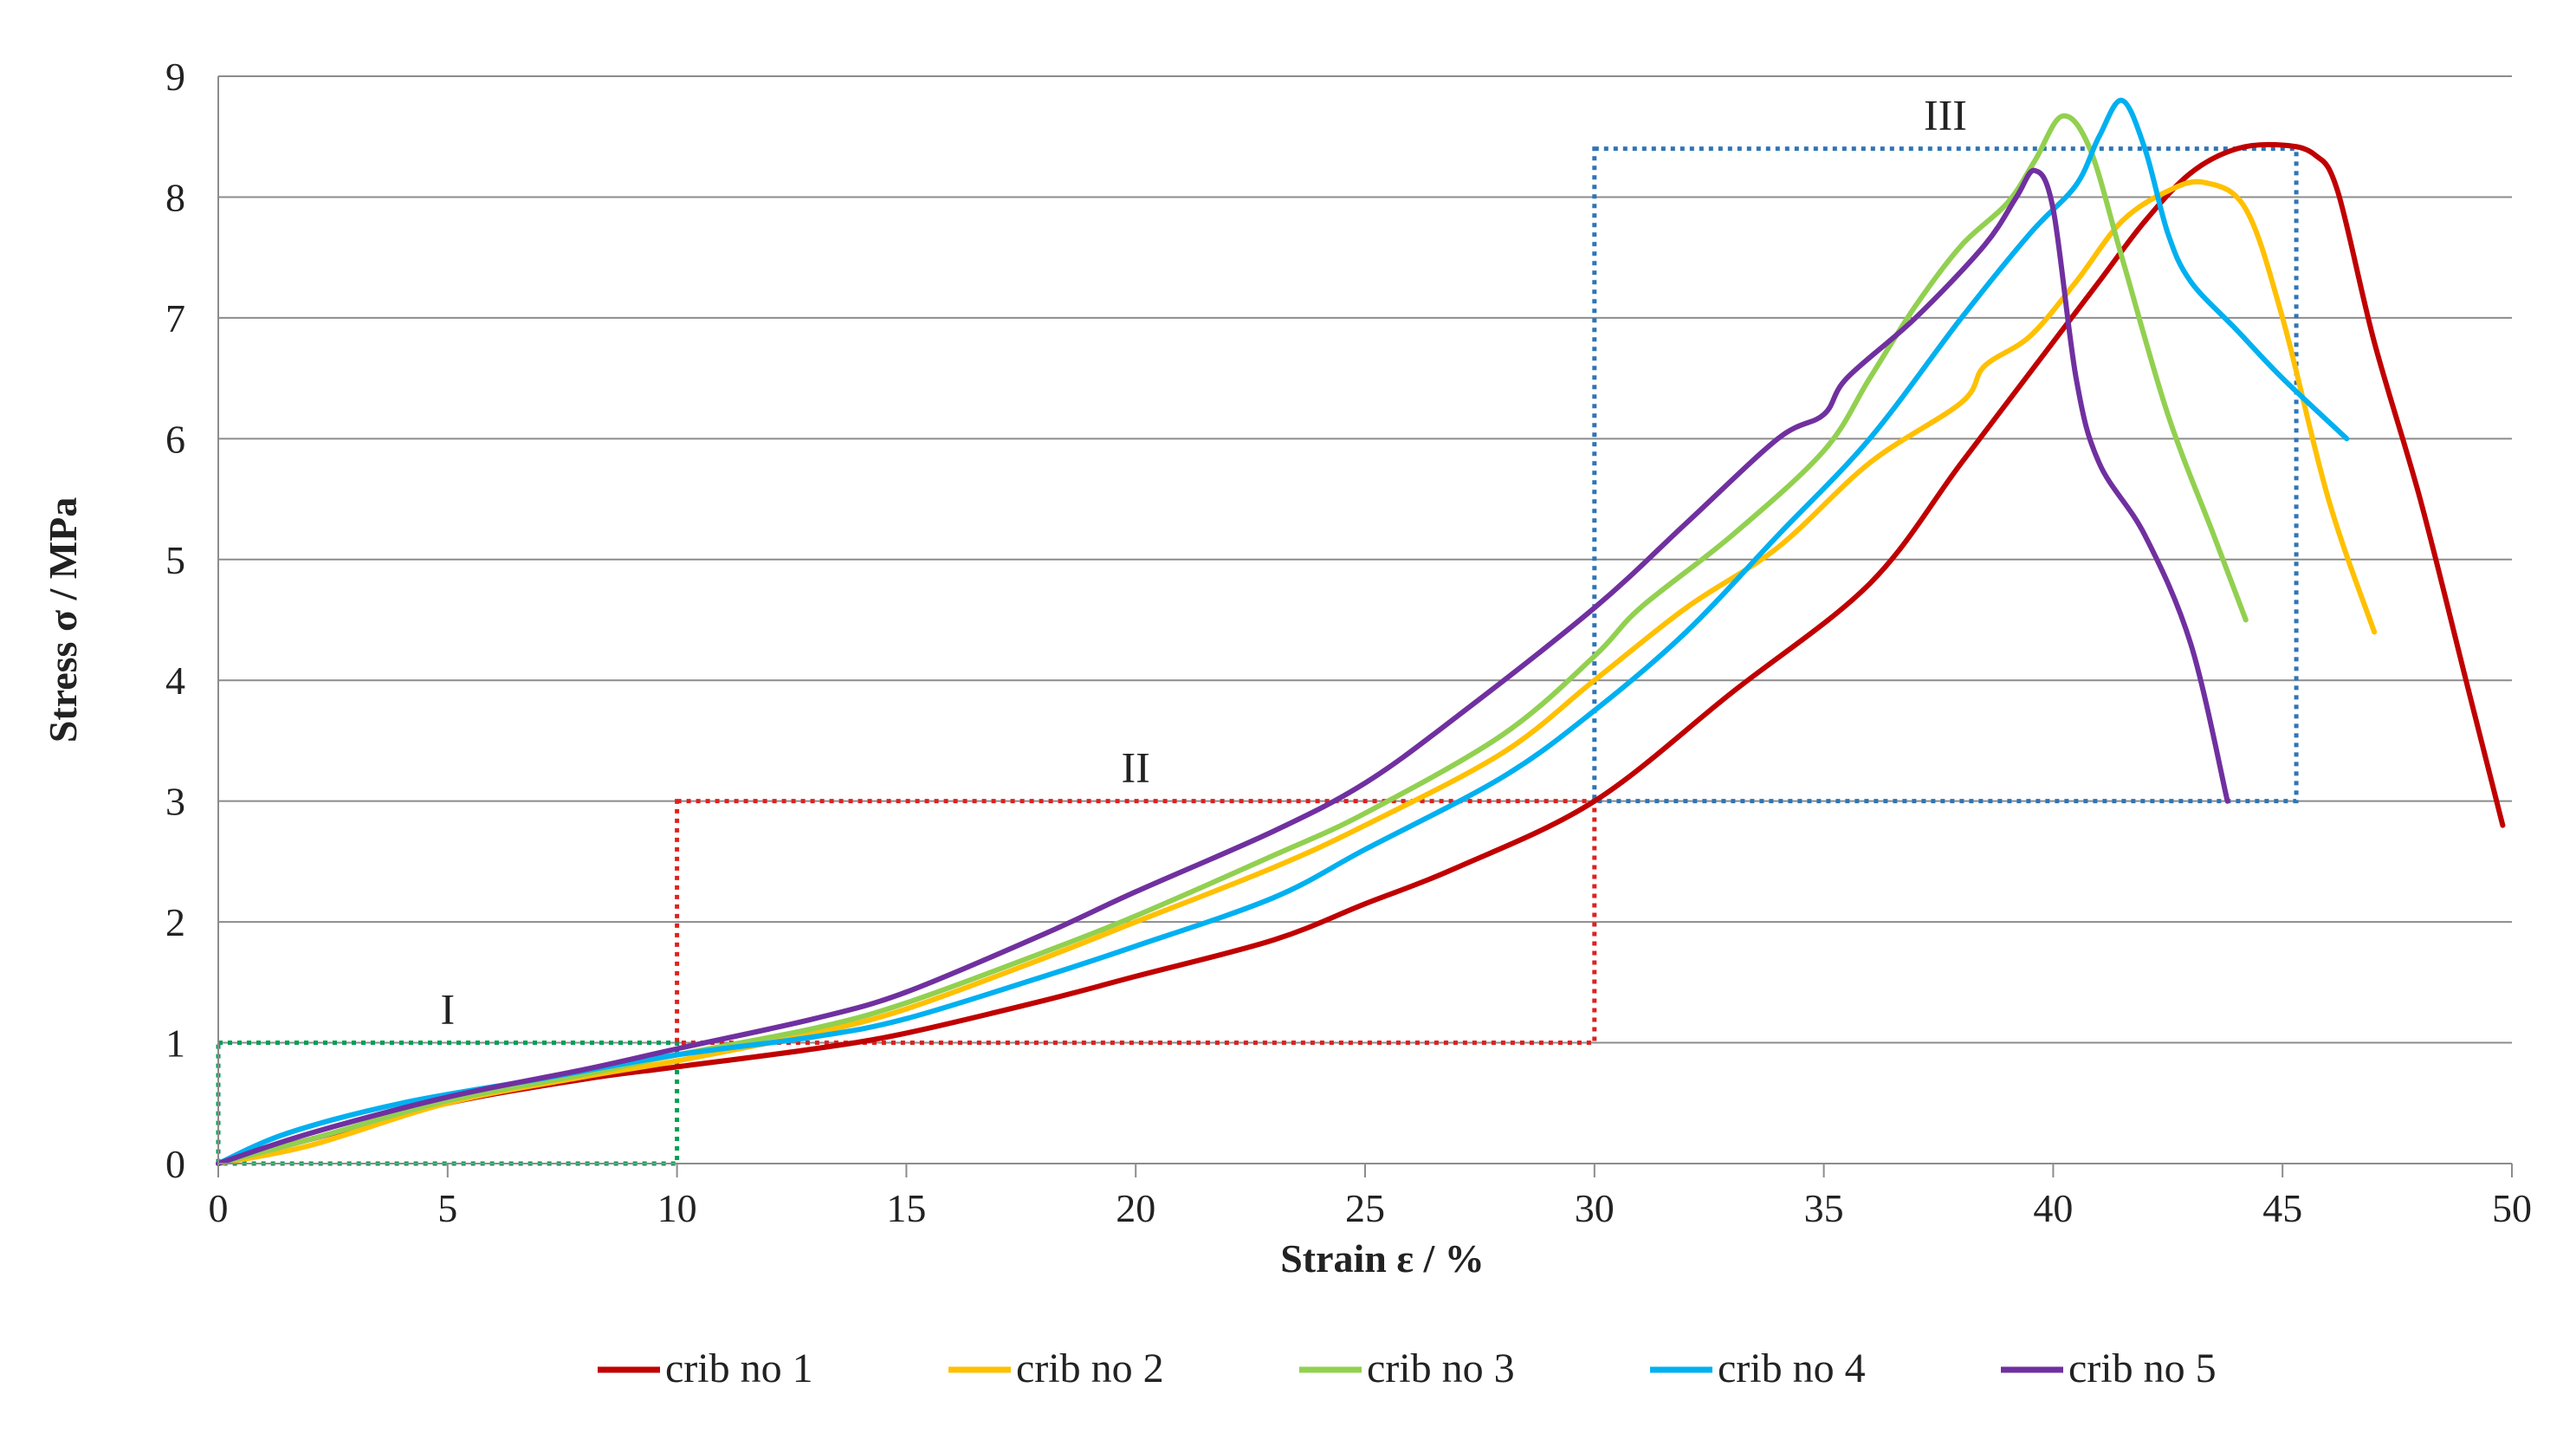  Describe the element at coordinates (175, 1164) in the screenshot. I see `y-tick-label-0: 0` at that location.